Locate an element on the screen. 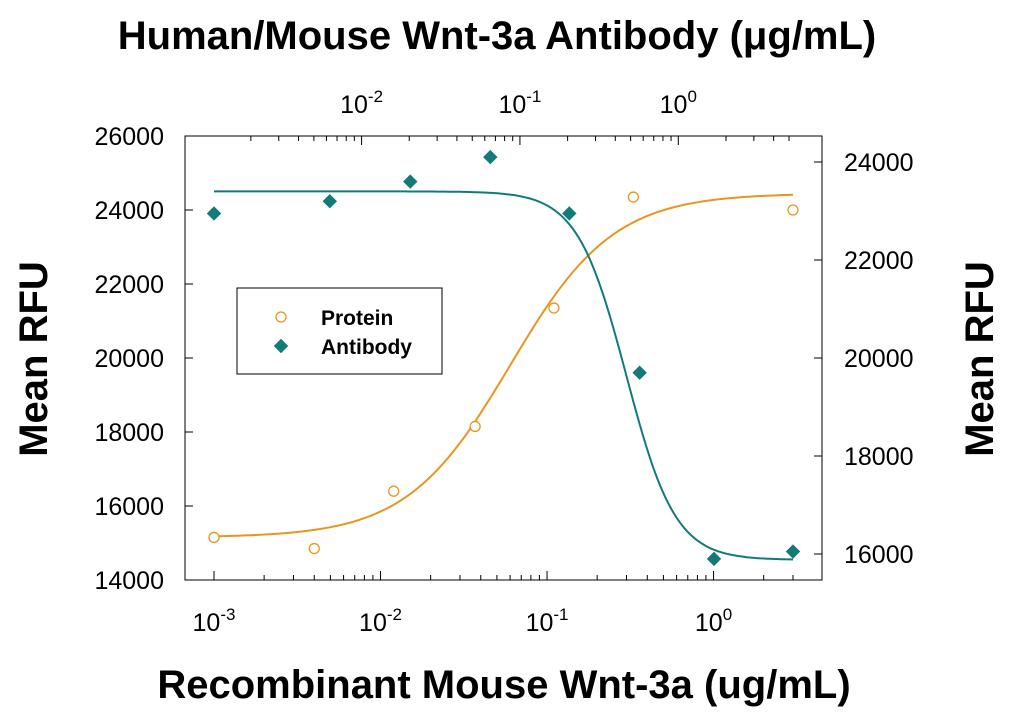 The height and width of the screenshot is (713, 1009). y2-tick-label: 16000 is located at coordinates (879, 555).